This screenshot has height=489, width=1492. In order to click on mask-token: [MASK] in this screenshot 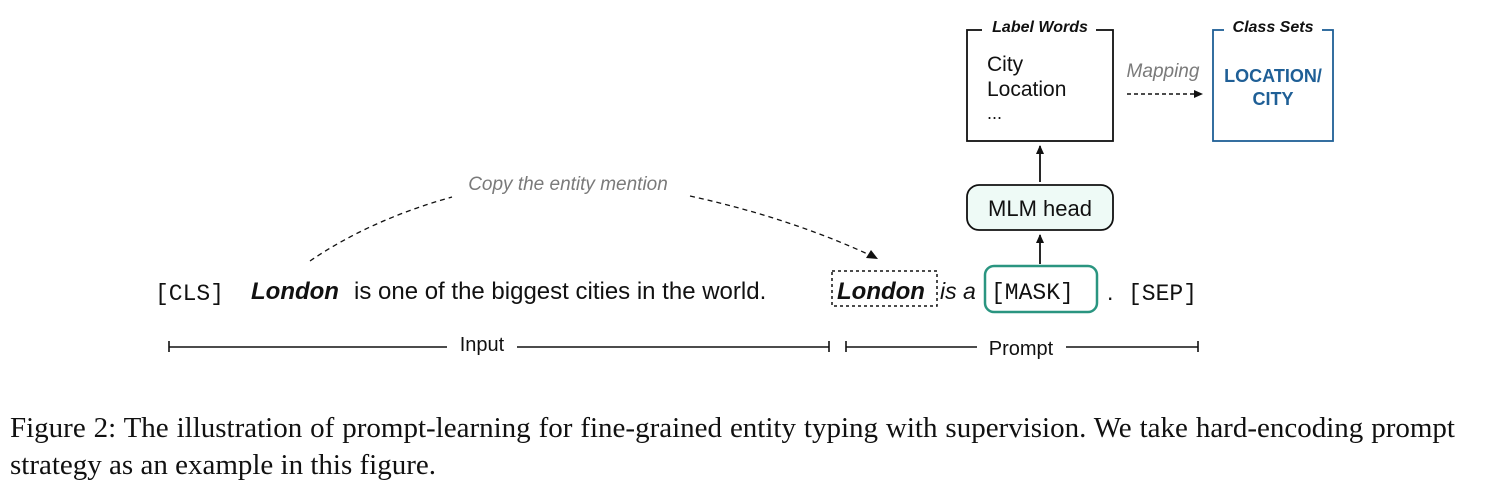, I will do `click(1032, 293)`.